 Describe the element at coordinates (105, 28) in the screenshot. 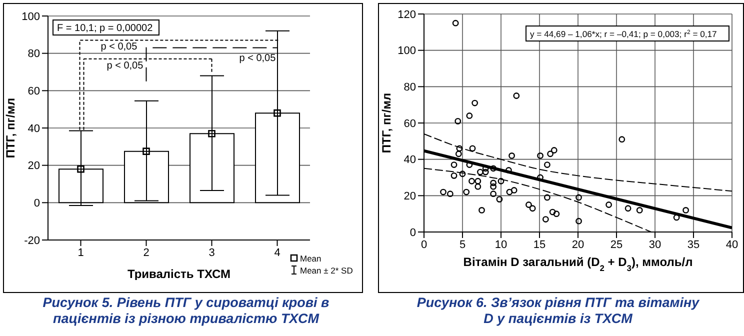

I see `annotation: F = 10,1; p = 0,00002` at that location.